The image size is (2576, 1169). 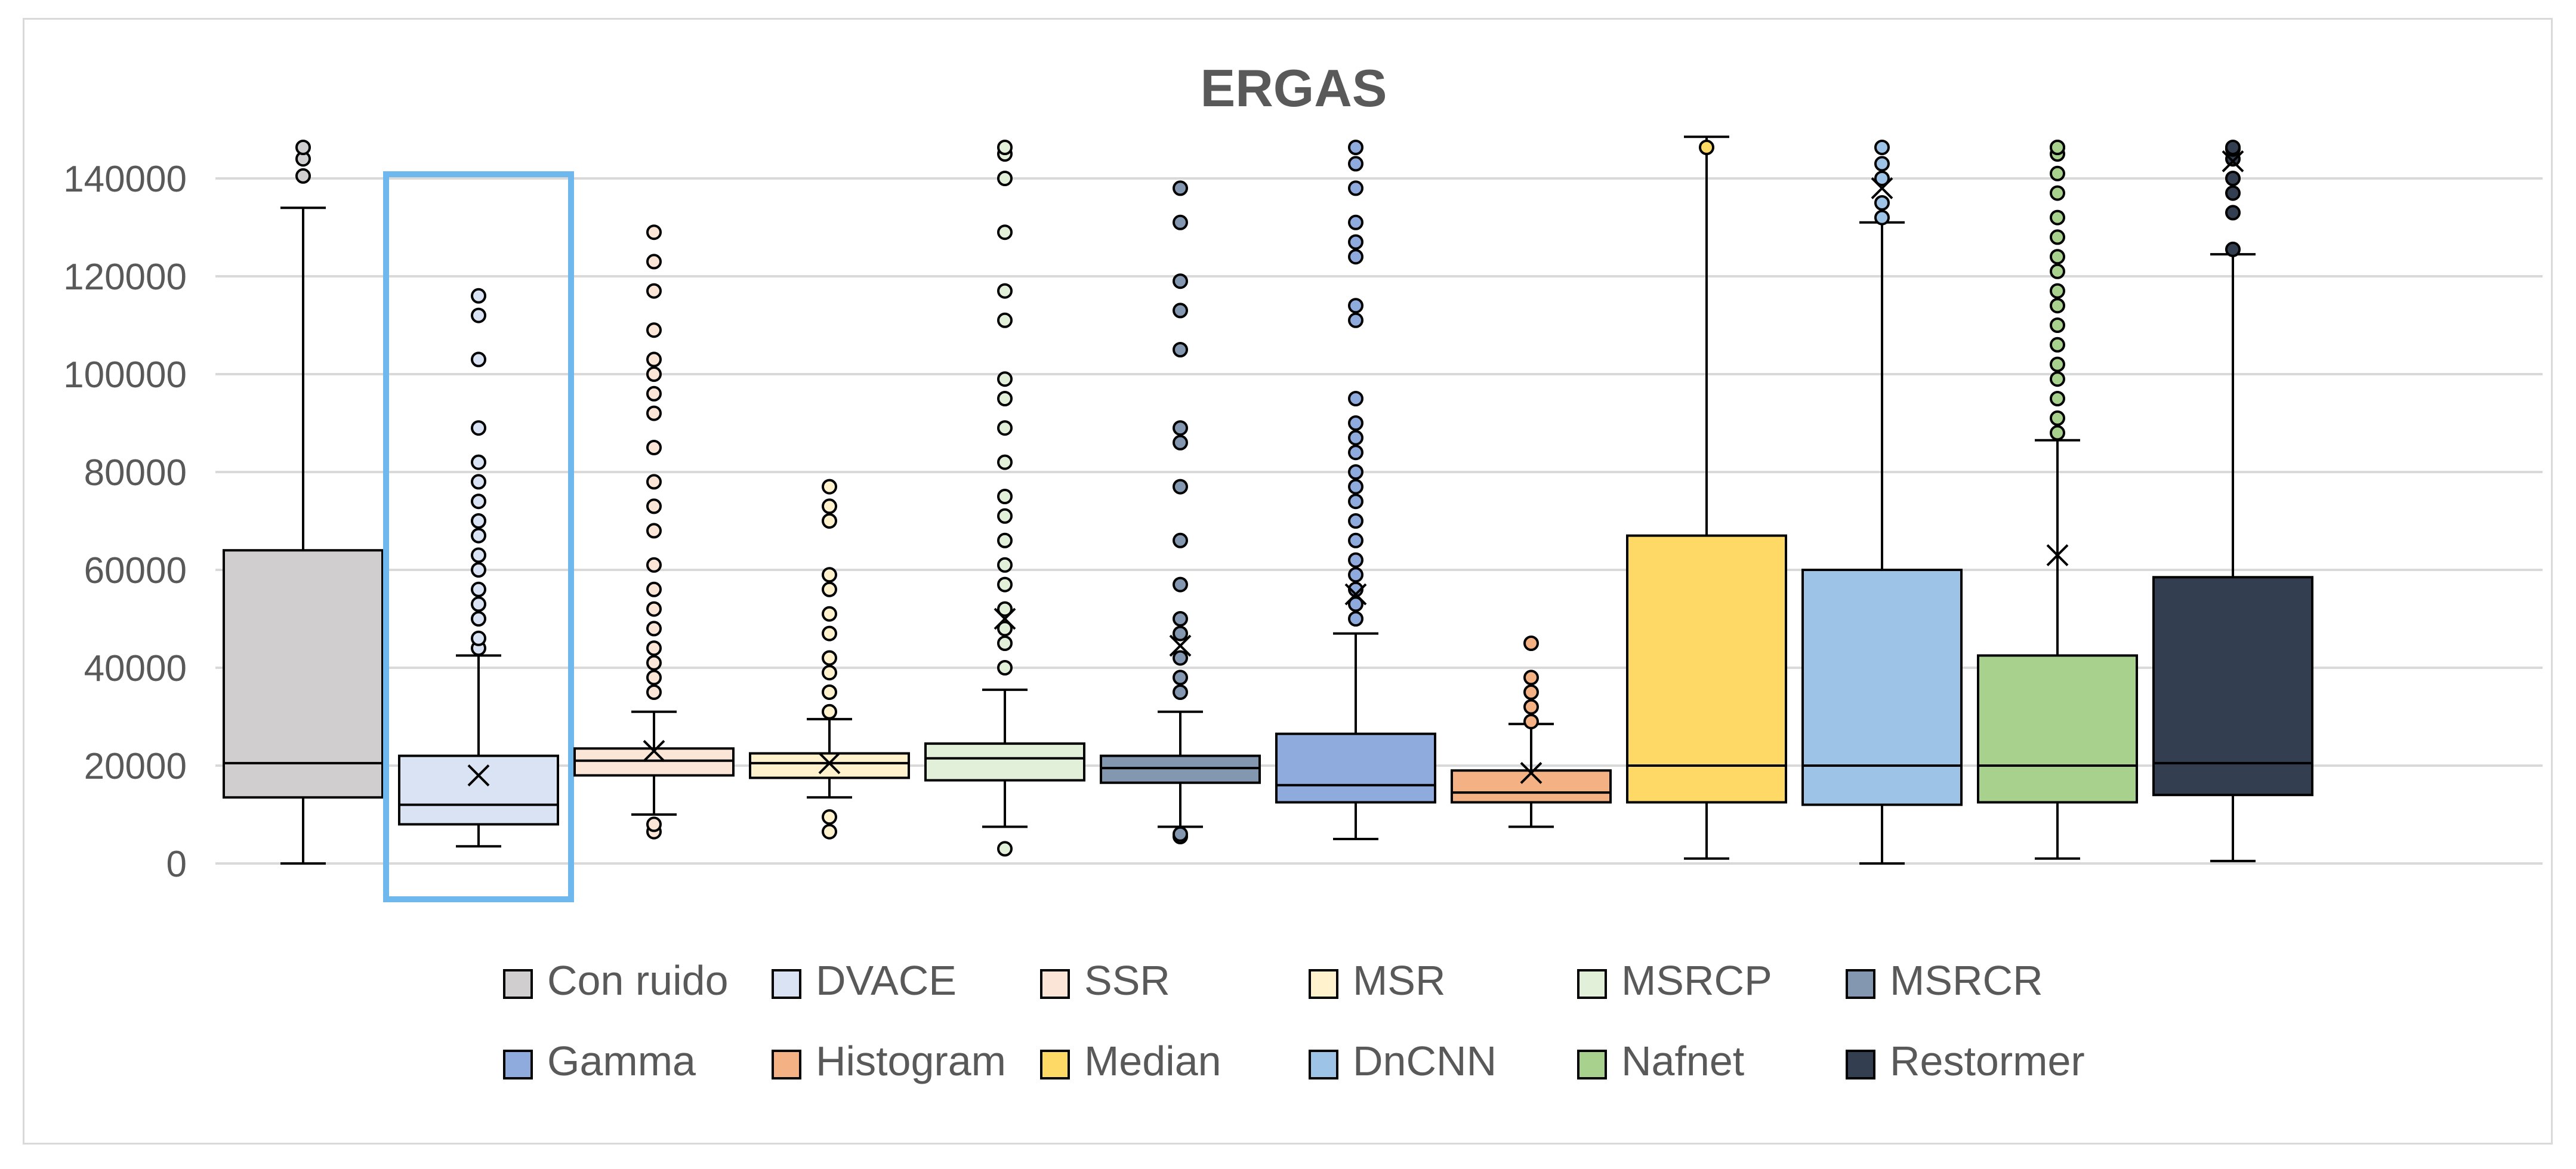 What do you see at coordinates (621, 1061) in the screenshot?
I see `legend-label: Gamma` at bounding box center [621, 1061].